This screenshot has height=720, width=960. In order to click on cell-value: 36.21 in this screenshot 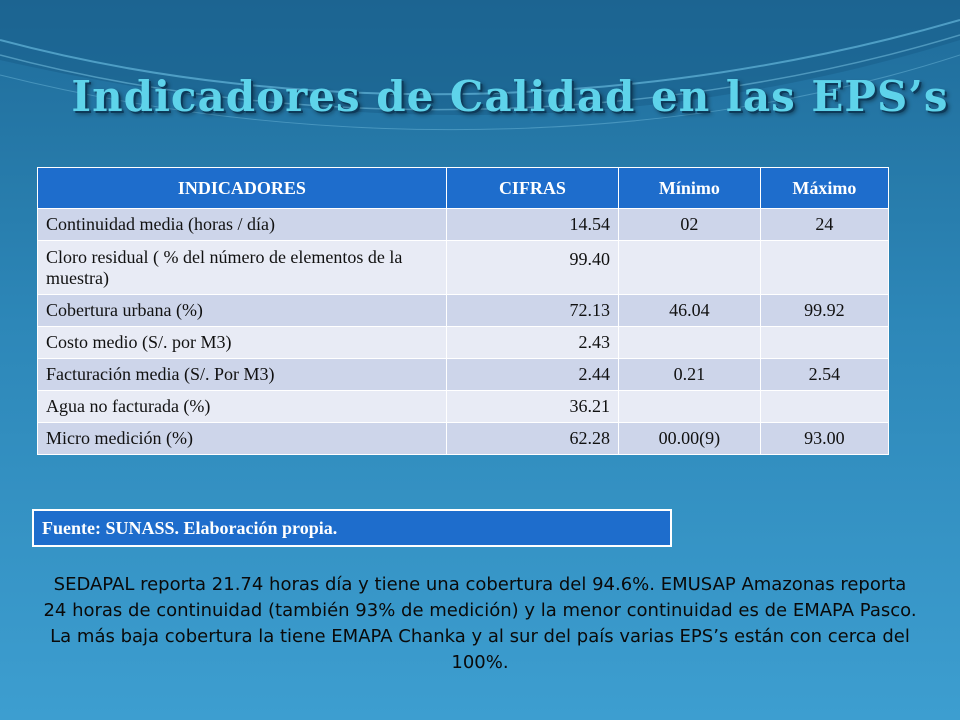, I will do `click(532, 406)`.